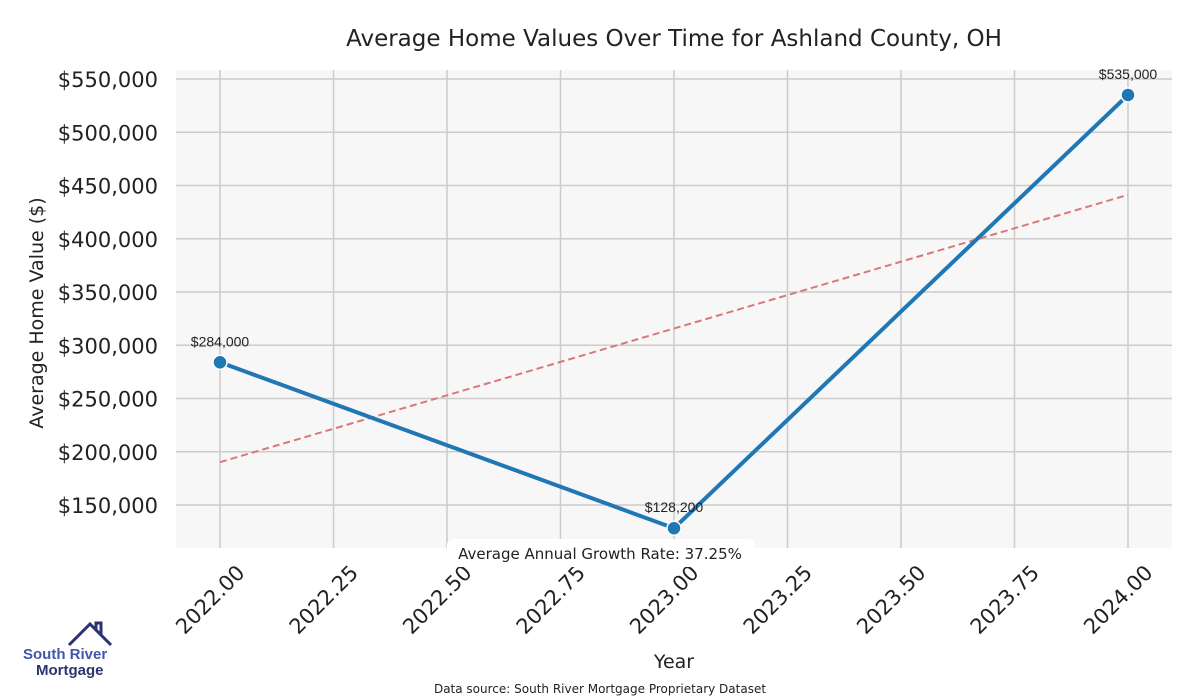 The width and height of the screenshot is (1200, 700). Describe the element at coordinates (437, 600) in the screenshot. I see `x-tick-label: 2022.50` at that location.